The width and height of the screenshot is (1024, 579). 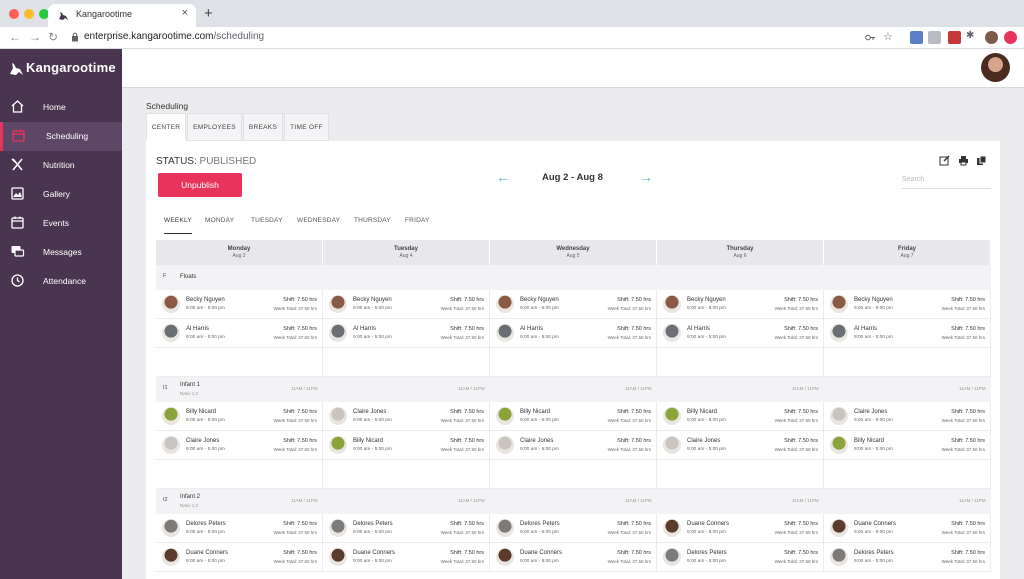 I want to click on browser-tab: Kangarootime ×, so click(x=122, y=15).